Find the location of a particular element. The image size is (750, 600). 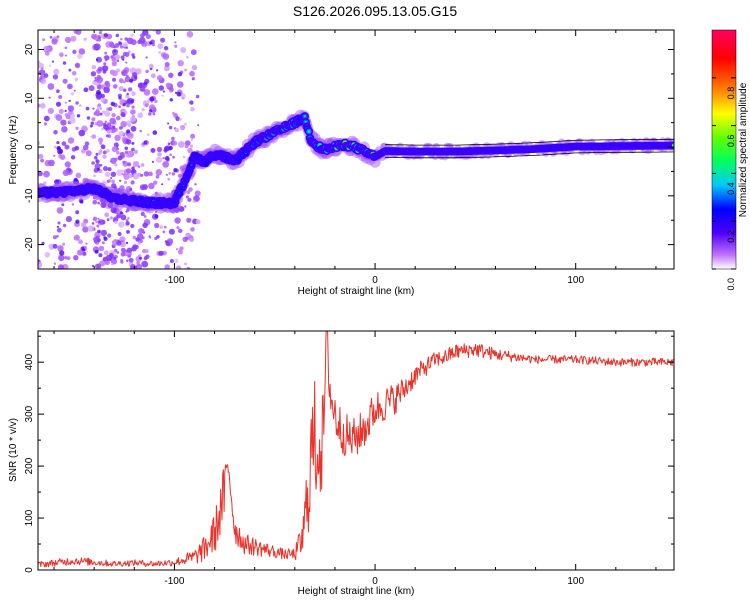

x-tick-label: -100 is located at coordinates (174, 581).